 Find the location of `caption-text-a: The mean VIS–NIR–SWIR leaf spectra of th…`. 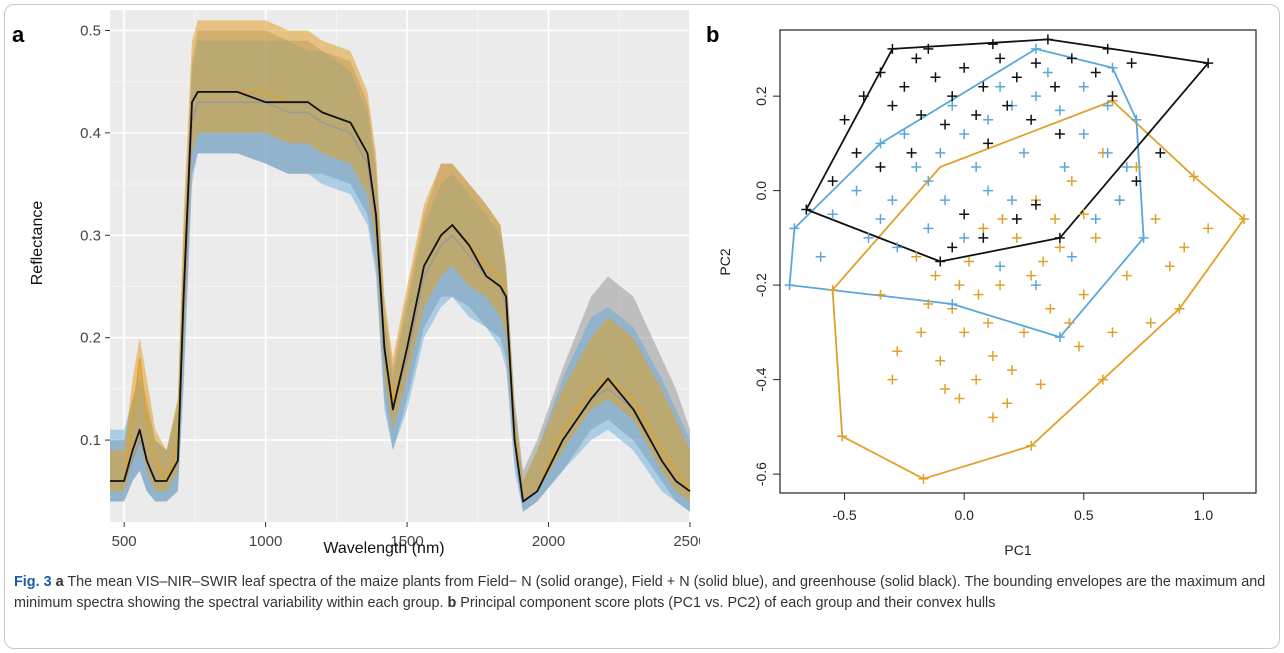

caption-text-a: The mean VIS–NIR–SWIR leaf spectra of th… is located at coordinates (640, 592).